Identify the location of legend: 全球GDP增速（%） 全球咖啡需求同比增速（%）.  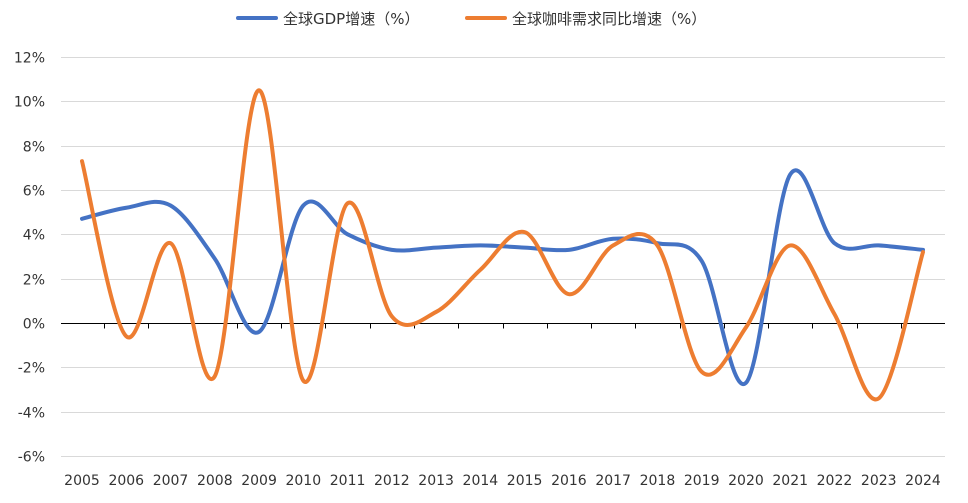
(471, 19).